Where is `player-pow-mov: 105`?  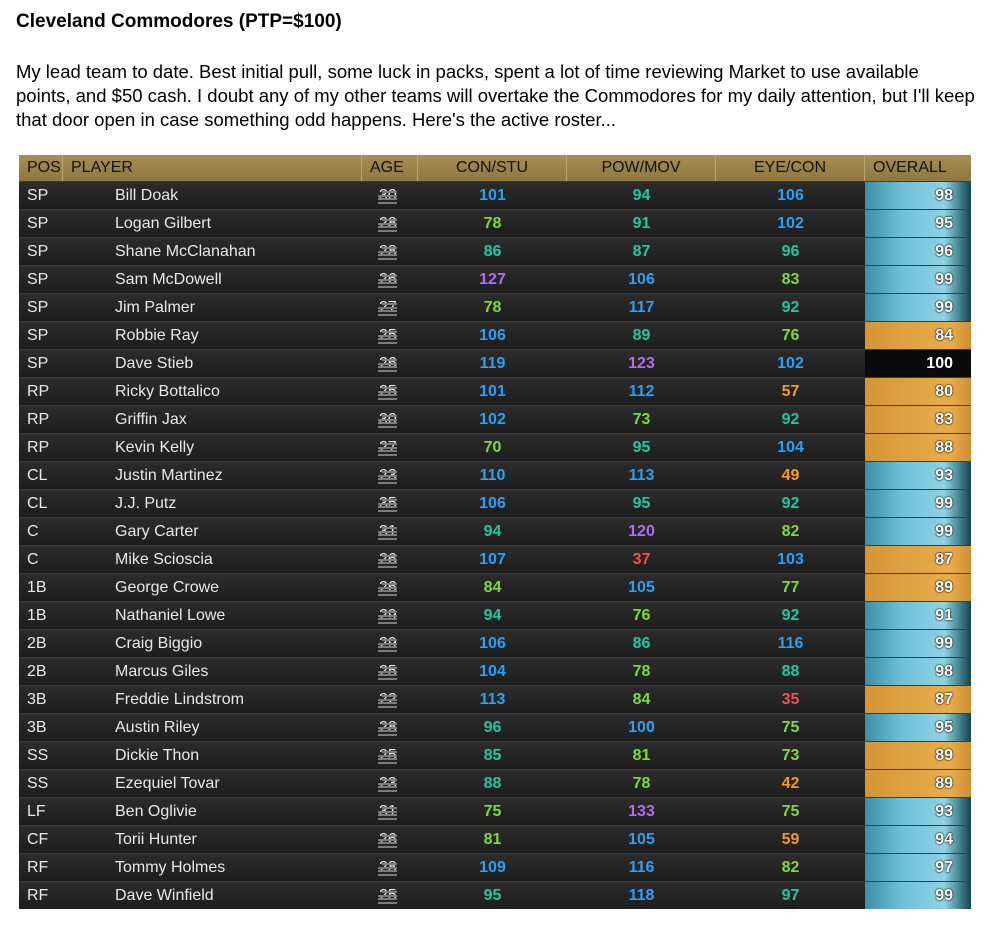 player-pow-mov: 105 is located at coordinates (641, 587).